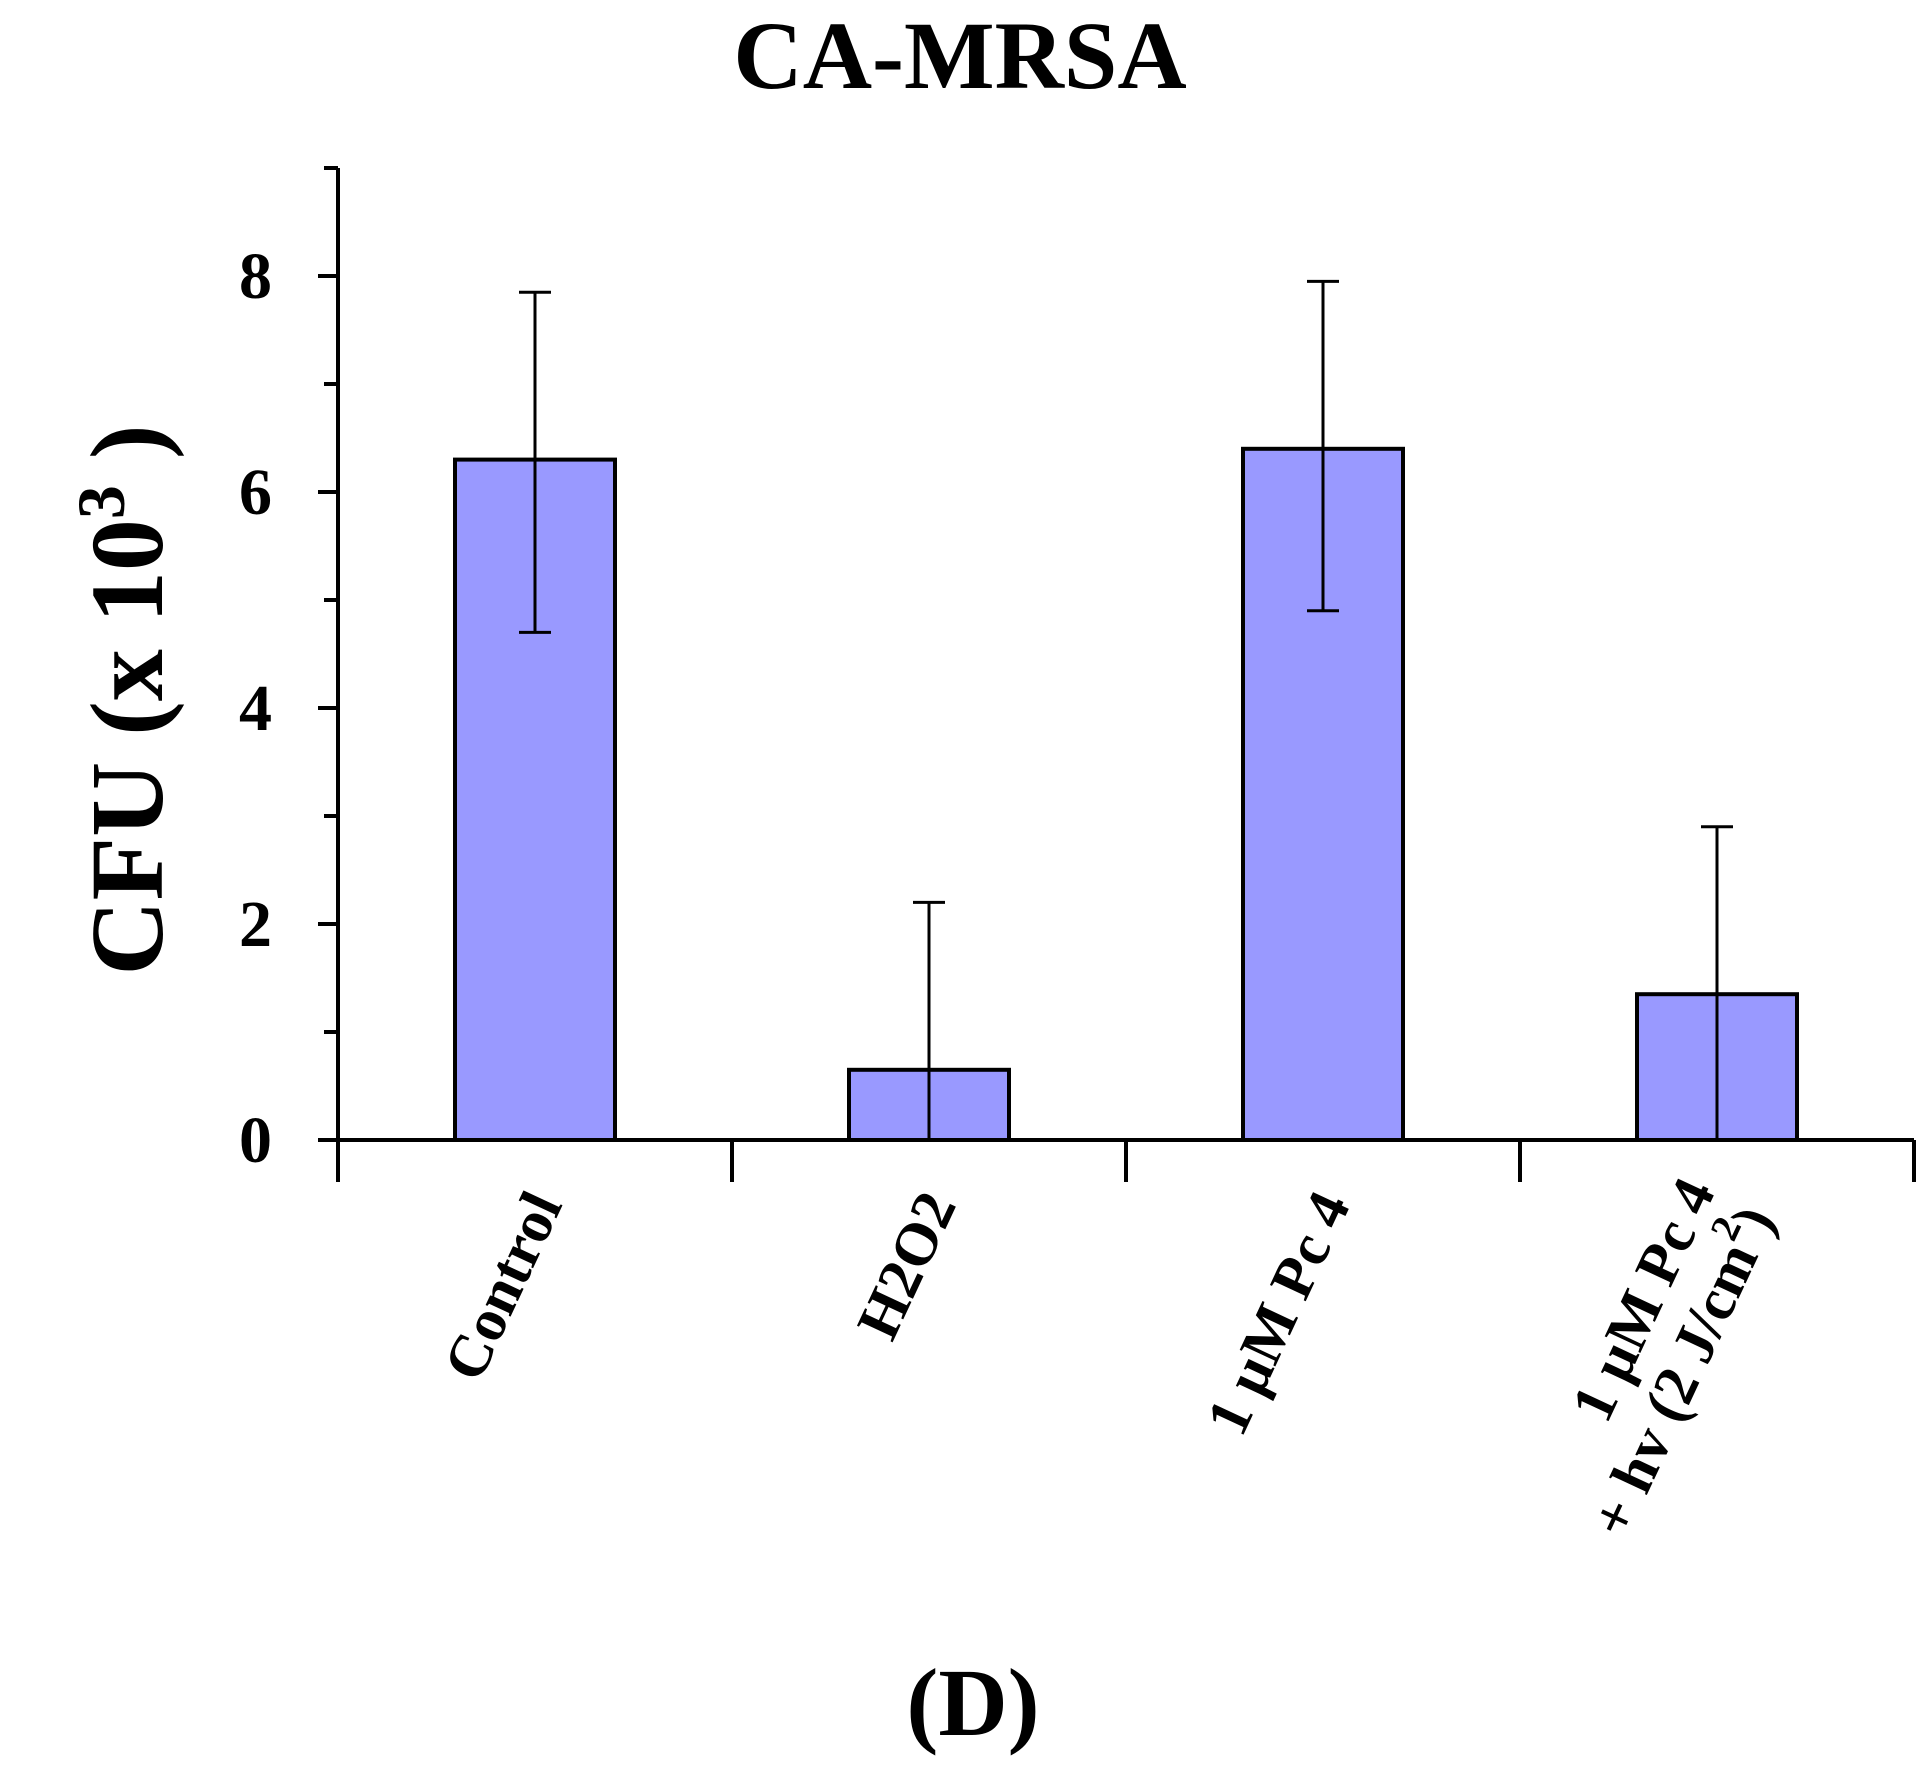 The height and width of the screenshot is (1768, 1931). Describe the element at coordinates (1672, 1357) in the screenshot. I see `x-tick-label-3: 1 μM Pc 4+ hv (2 J/cm2)` at that location.